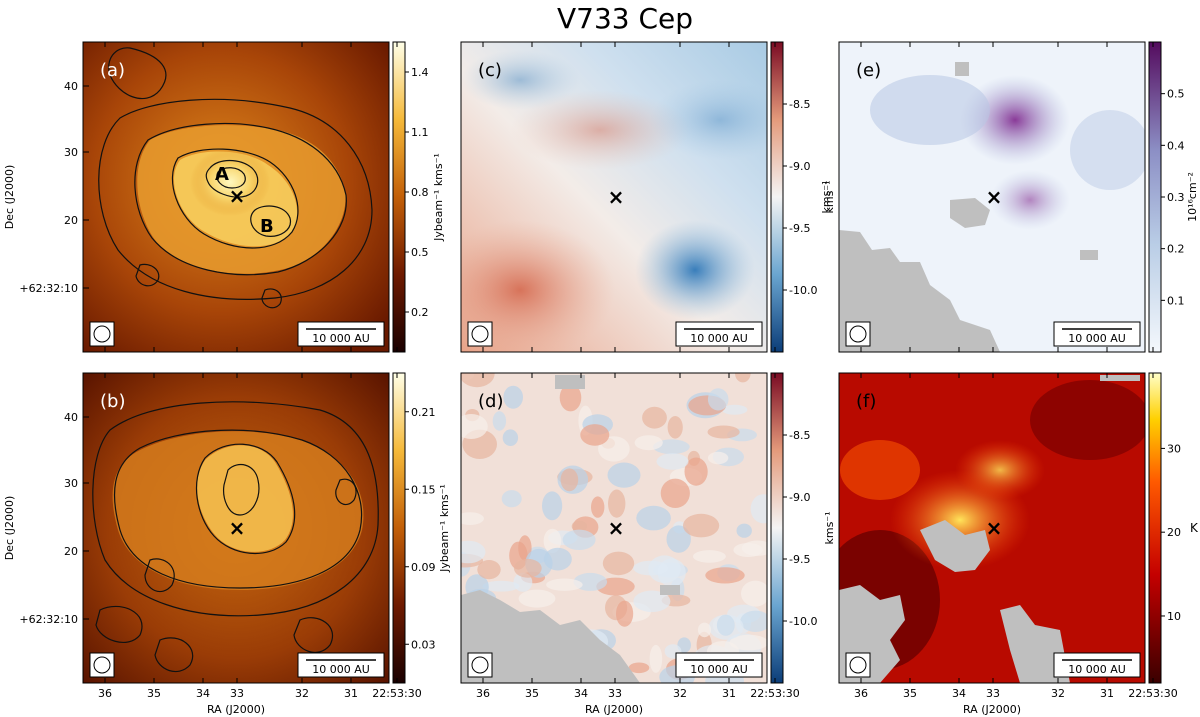  What do you see at coordinates (444, 528) in the screenshot?
I see `panel-d-colorbar-label: Jybeam⁻¹ kms⁻¹` at bounding box center [444, 528].